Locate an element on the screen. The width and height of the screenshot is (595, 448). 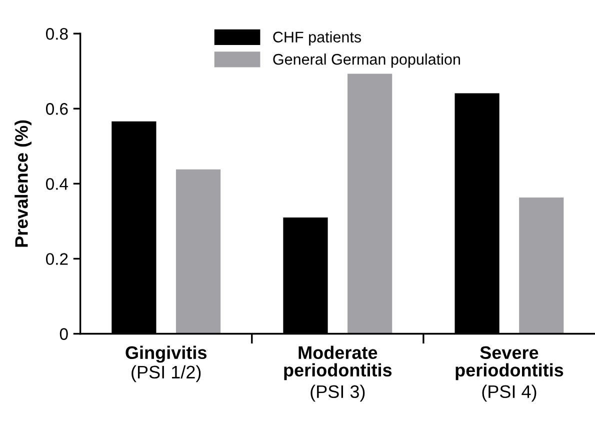
y-tick-label: 0.8 is located at coordinates (57, 34).